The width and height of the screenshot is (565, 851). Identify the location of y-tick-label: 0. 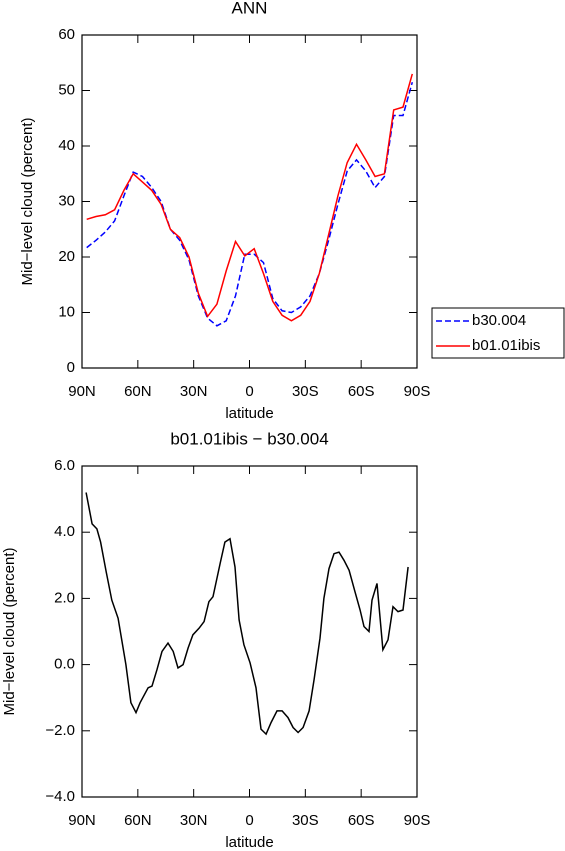
(71, 367).